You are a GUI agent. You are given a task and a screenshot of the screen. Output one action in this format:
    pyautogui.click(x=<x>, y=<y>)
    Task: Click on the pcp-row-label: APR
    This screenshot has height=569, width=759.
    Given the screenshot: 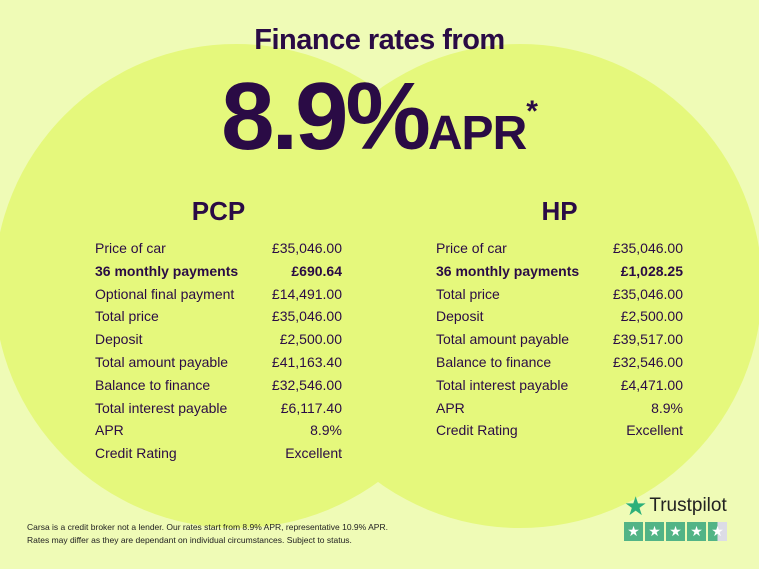 What is the action you would take?
    pyautogui.click(x=109, y=430)
    